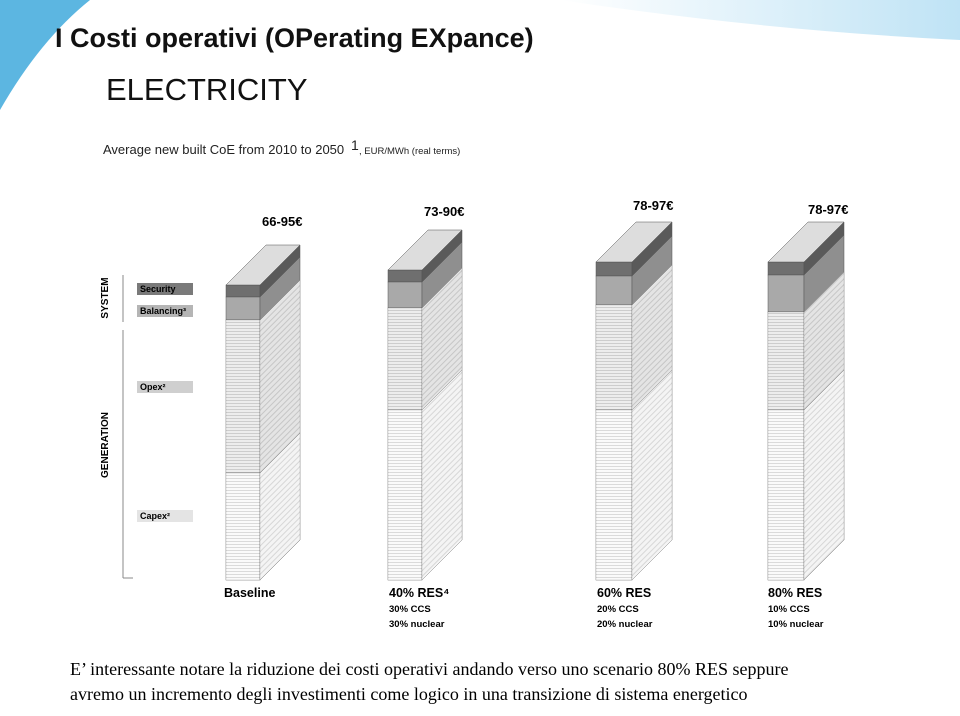 This screenshot has height=716, width=960. What do you see at coordinates (796, 624) in the screenshot?
I see `scenario-detail: 10% nuclear` at bounding box center [796, 624].